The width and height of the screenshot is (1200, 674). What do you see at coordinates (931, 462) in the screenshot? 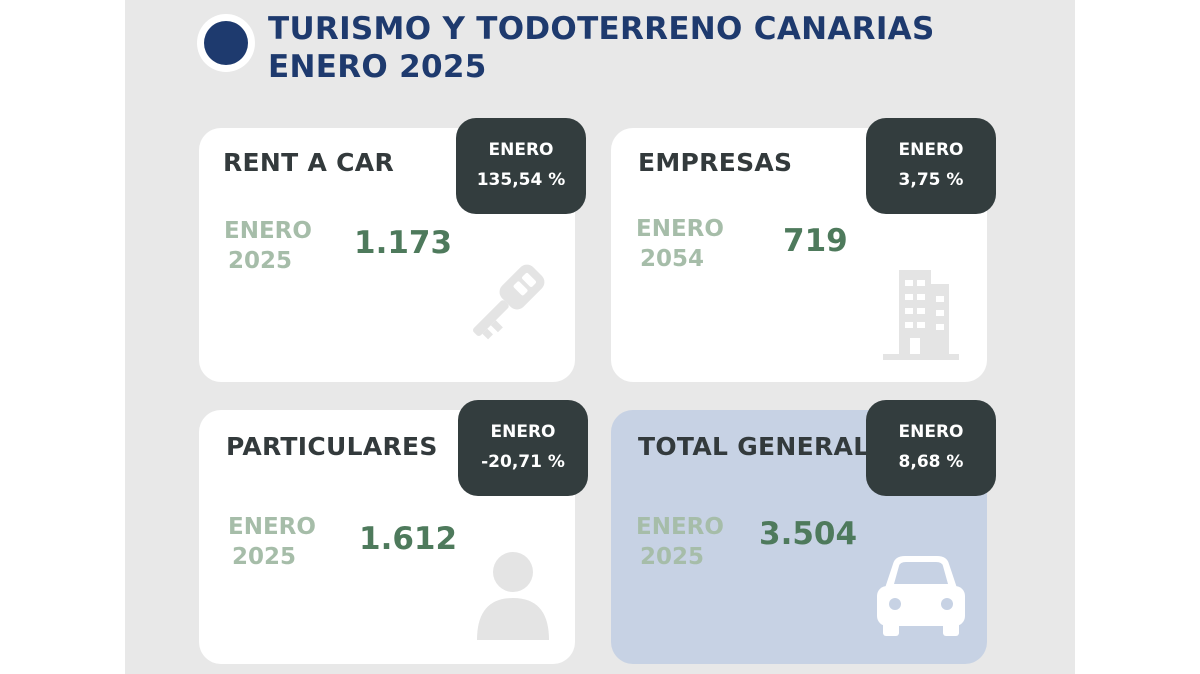
I see `badge-change: 8,68 %` at bounding box center [931, 462].